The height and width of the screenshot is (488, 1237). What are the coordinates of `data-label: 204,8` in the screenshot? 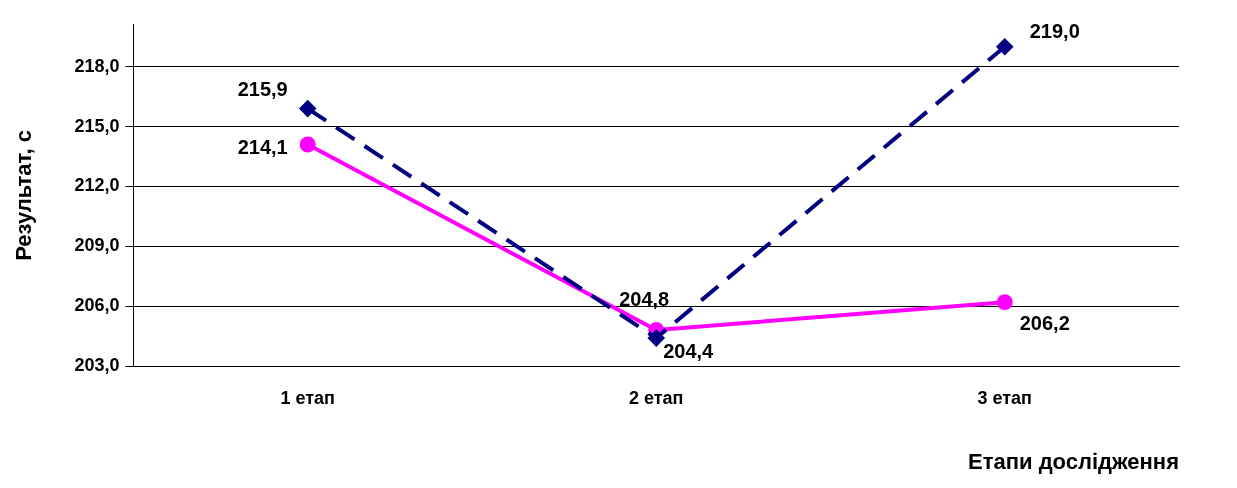 It's located at (644, 298).